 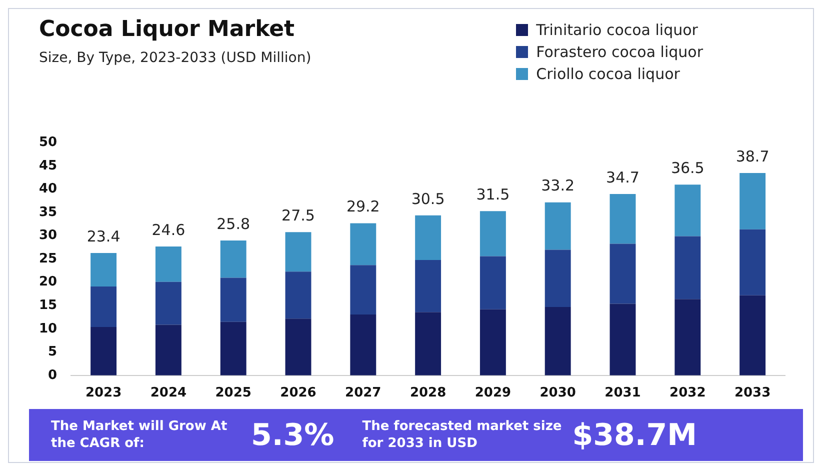 What do you see at coordinates (48, 305) in the screenshot?
I see `y-tick-label: 15` at bounding box center [48, 305].